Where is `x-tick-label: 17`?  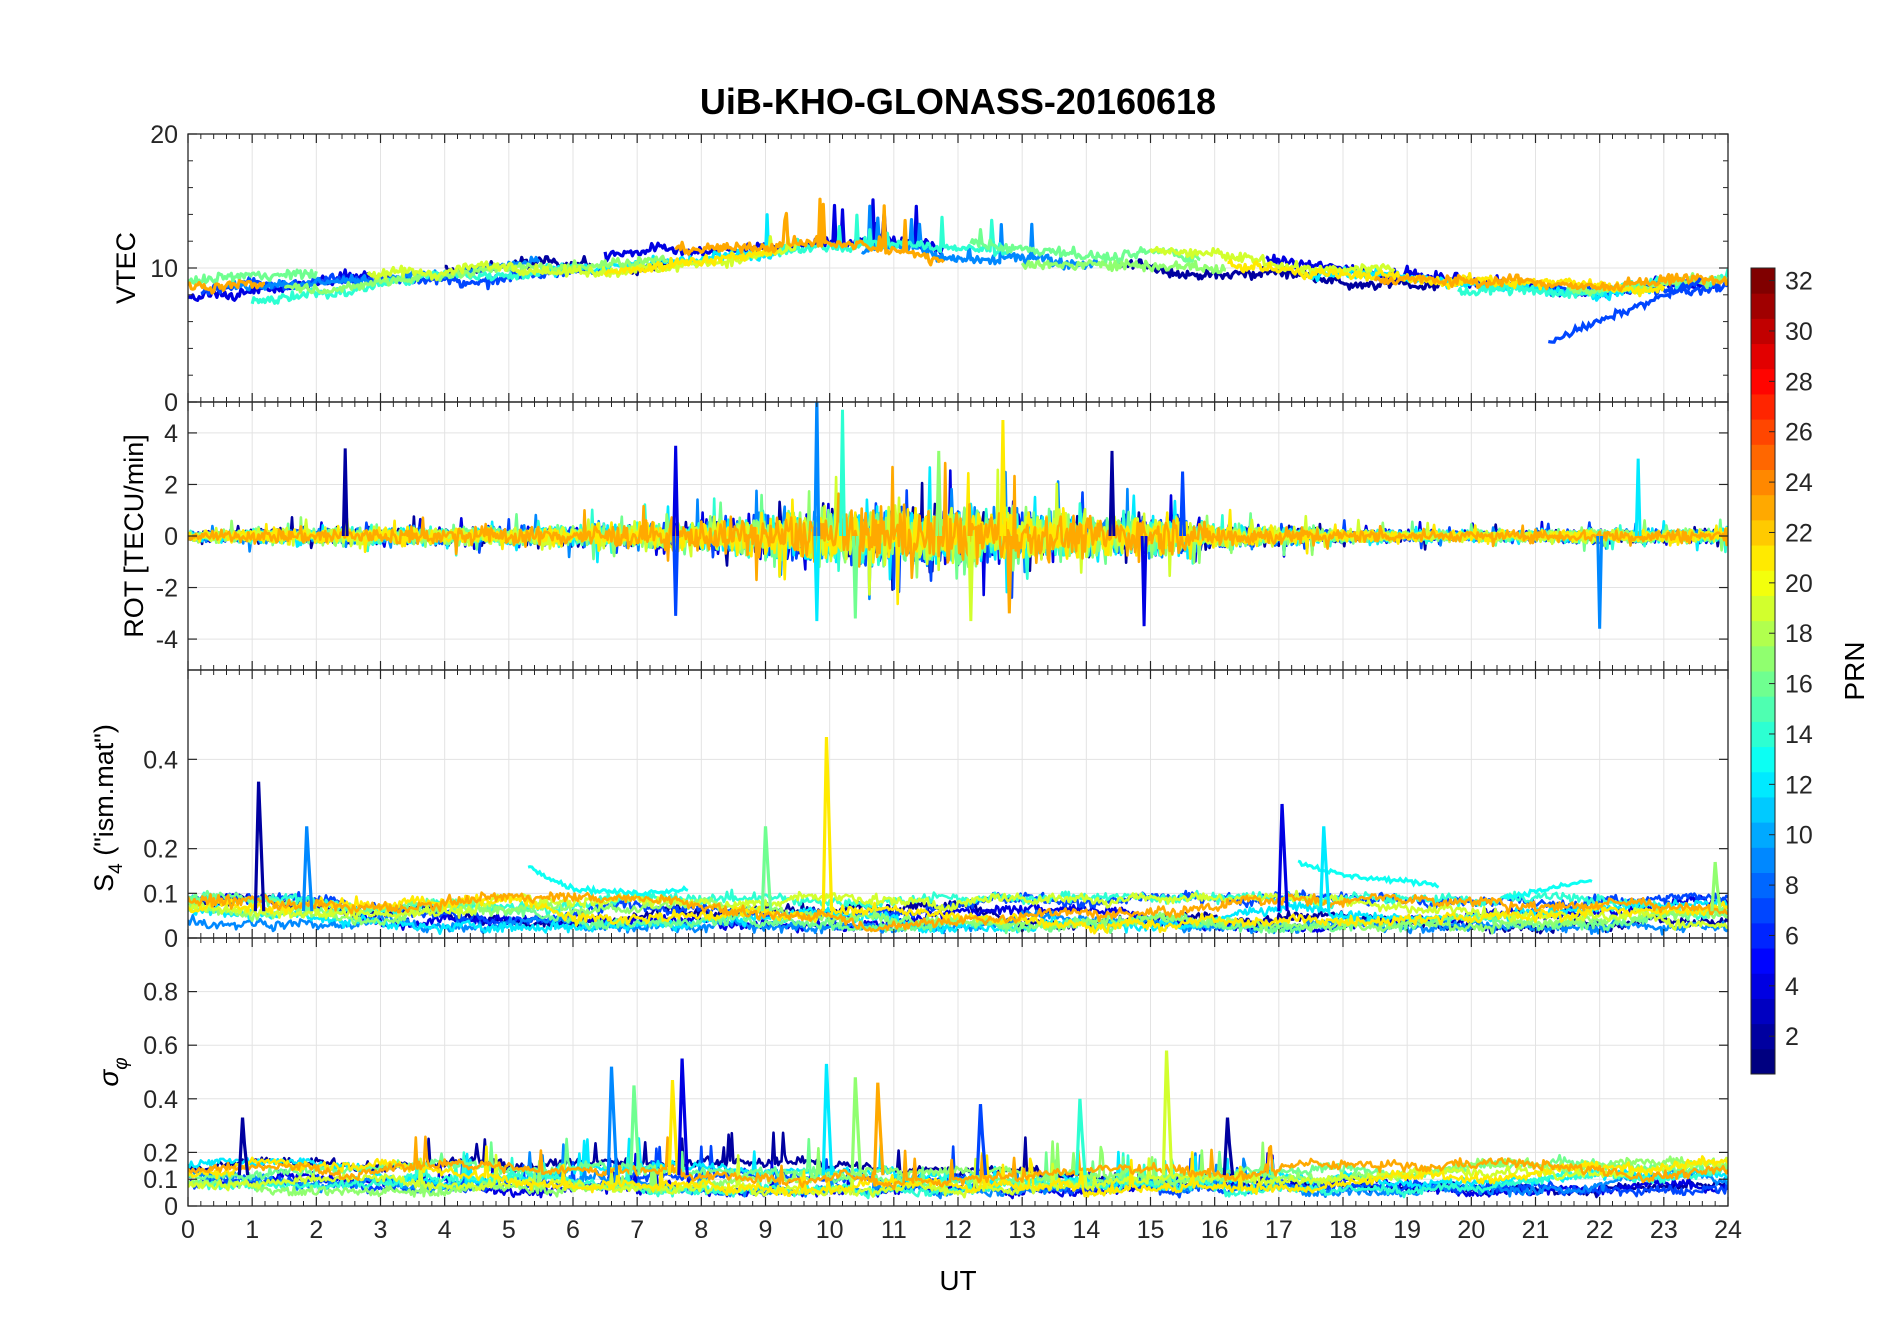
x-tick-label: 17 is located at coordinates (1279, 1230).